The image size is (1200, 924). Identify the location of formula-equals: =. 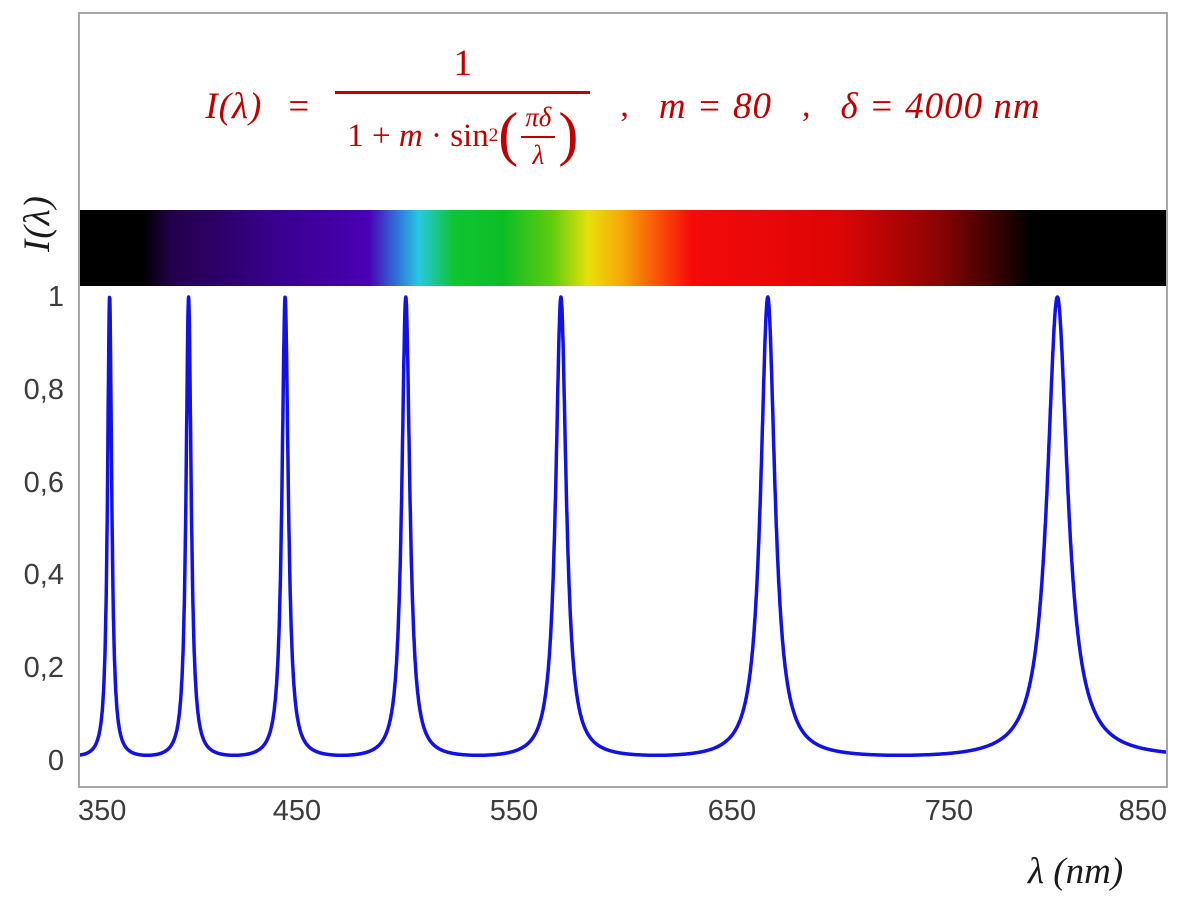
(299, 106).